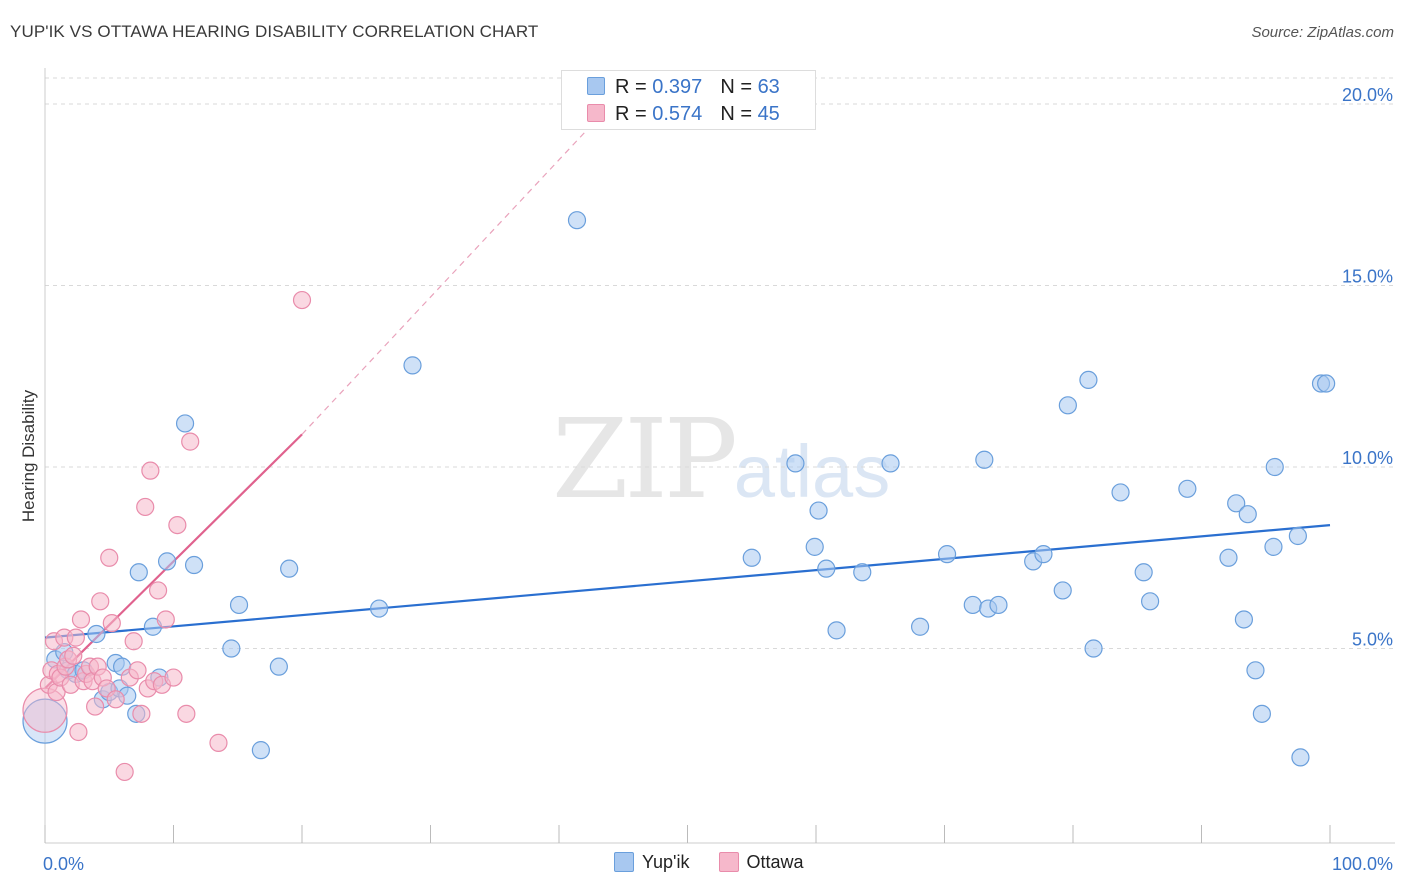 This screenshot has height=892, width=1406. Describe the element at coordinates (1367, 95) in the screenshot. I see `y-tick-label: 20.0%` at that location.